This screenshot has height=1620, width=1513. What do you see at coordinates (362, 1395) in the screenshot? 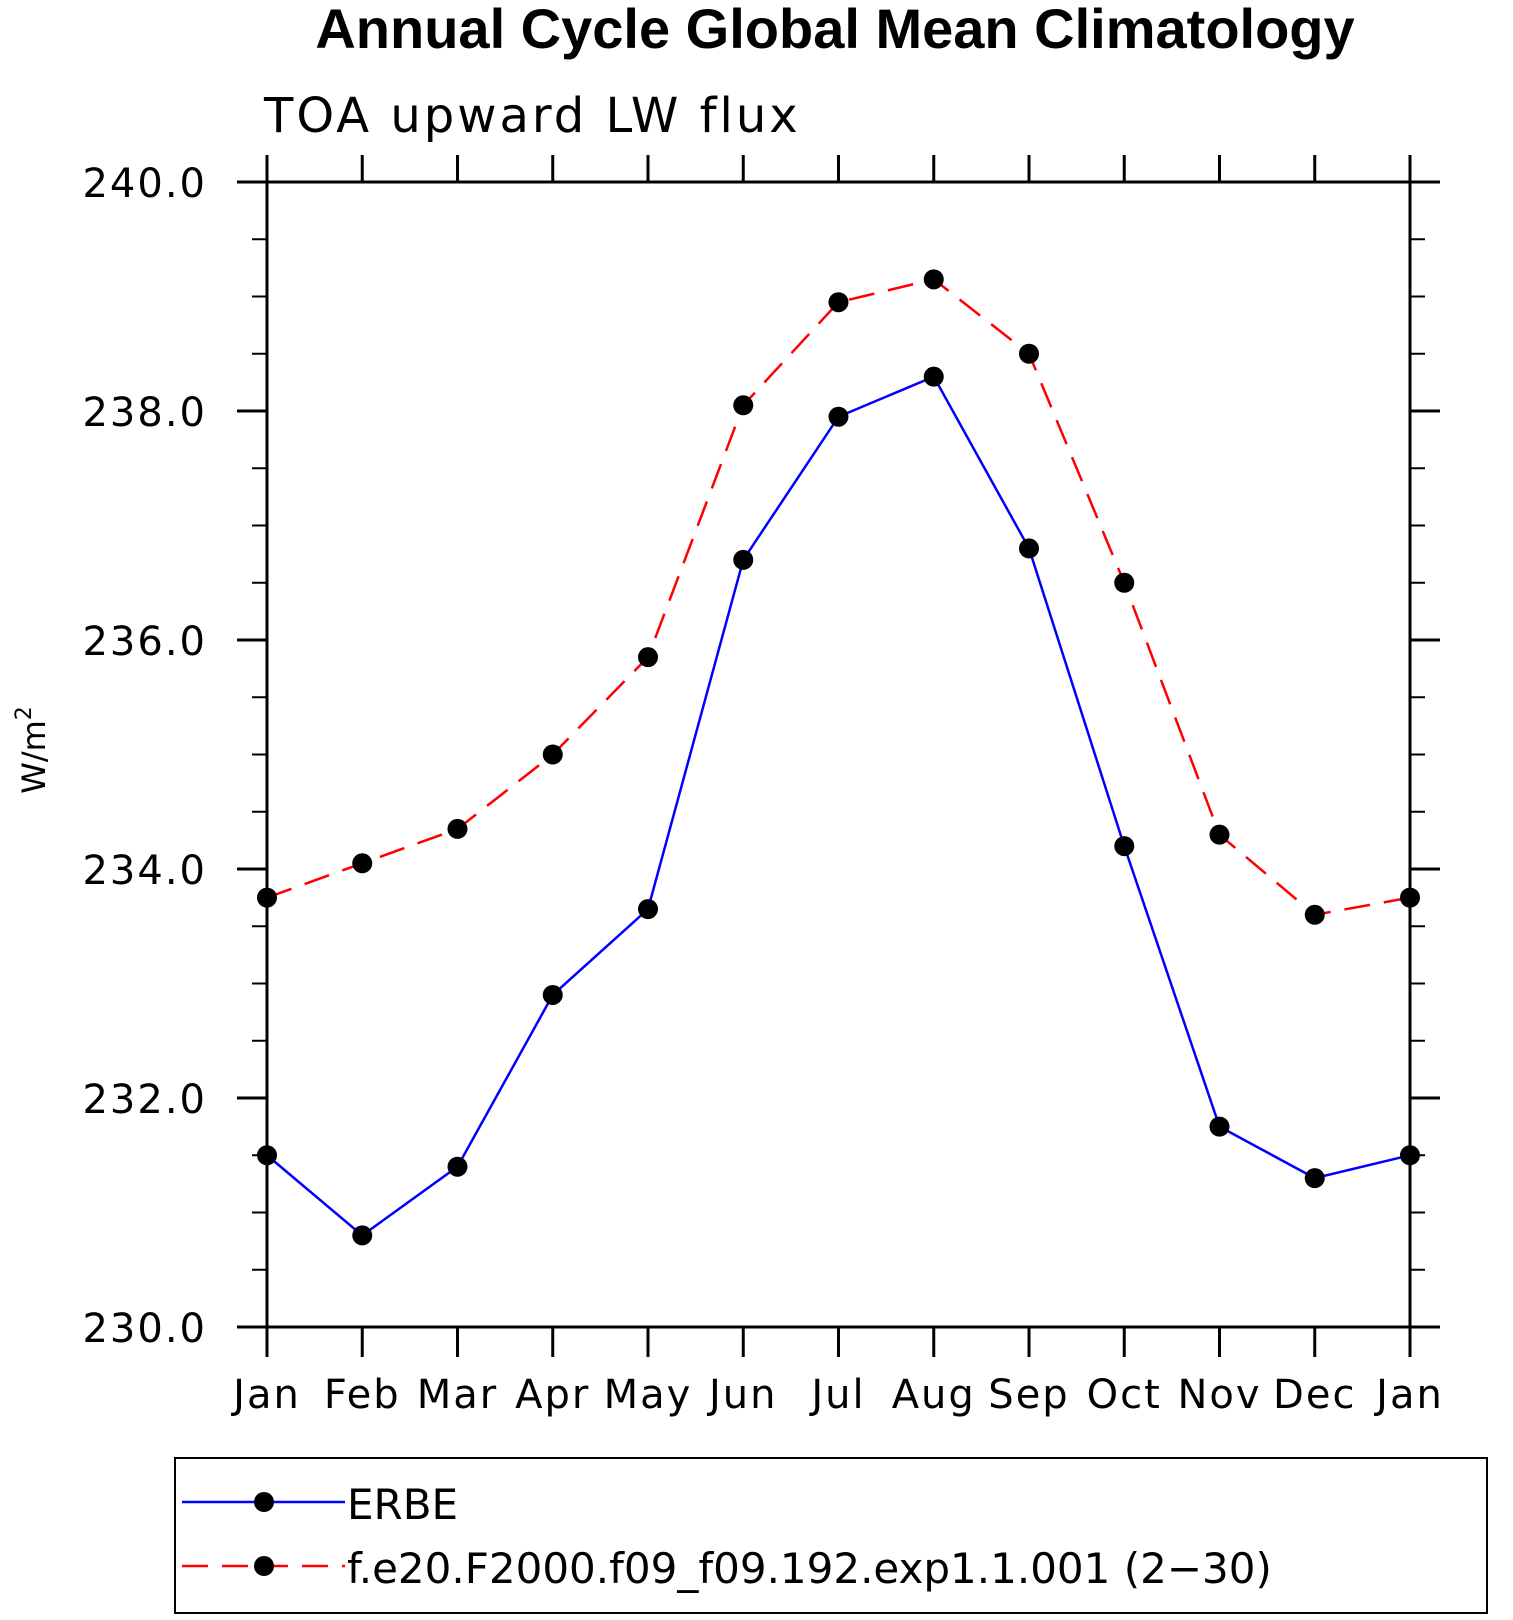
I see `x-tick-label: Feb` at bounding box center [362, 1395].